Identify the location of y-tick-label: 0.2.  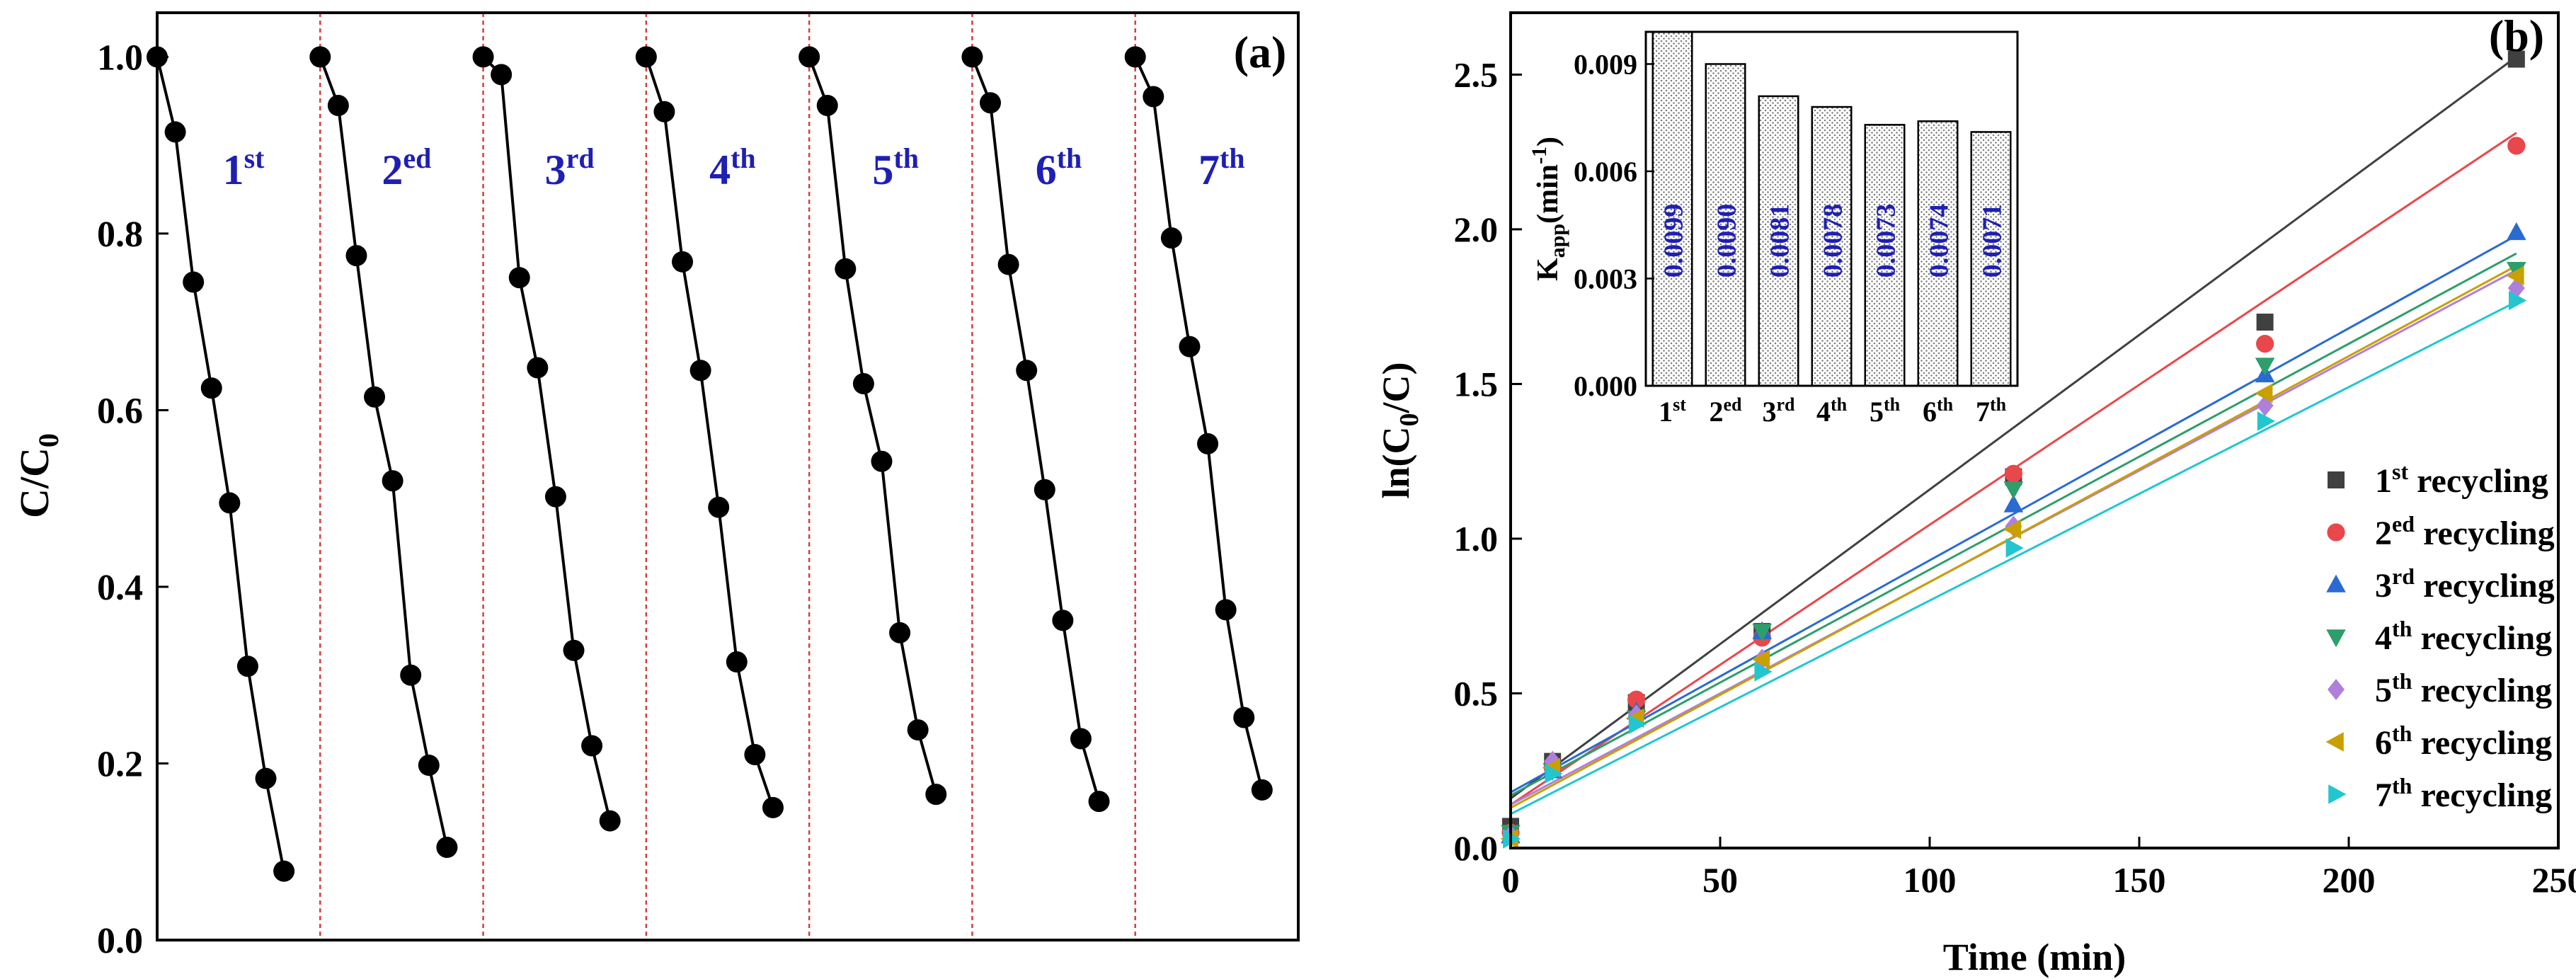
(120, 764).